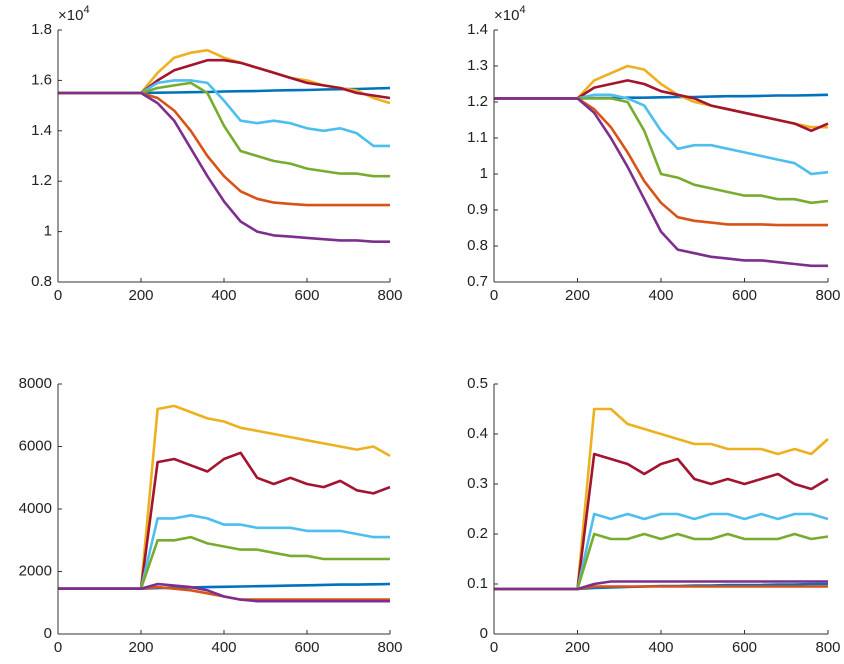  Describe the element at coordinates (477, 433) in the screenshot. I see `y-tick-label: 0.4` at that location.